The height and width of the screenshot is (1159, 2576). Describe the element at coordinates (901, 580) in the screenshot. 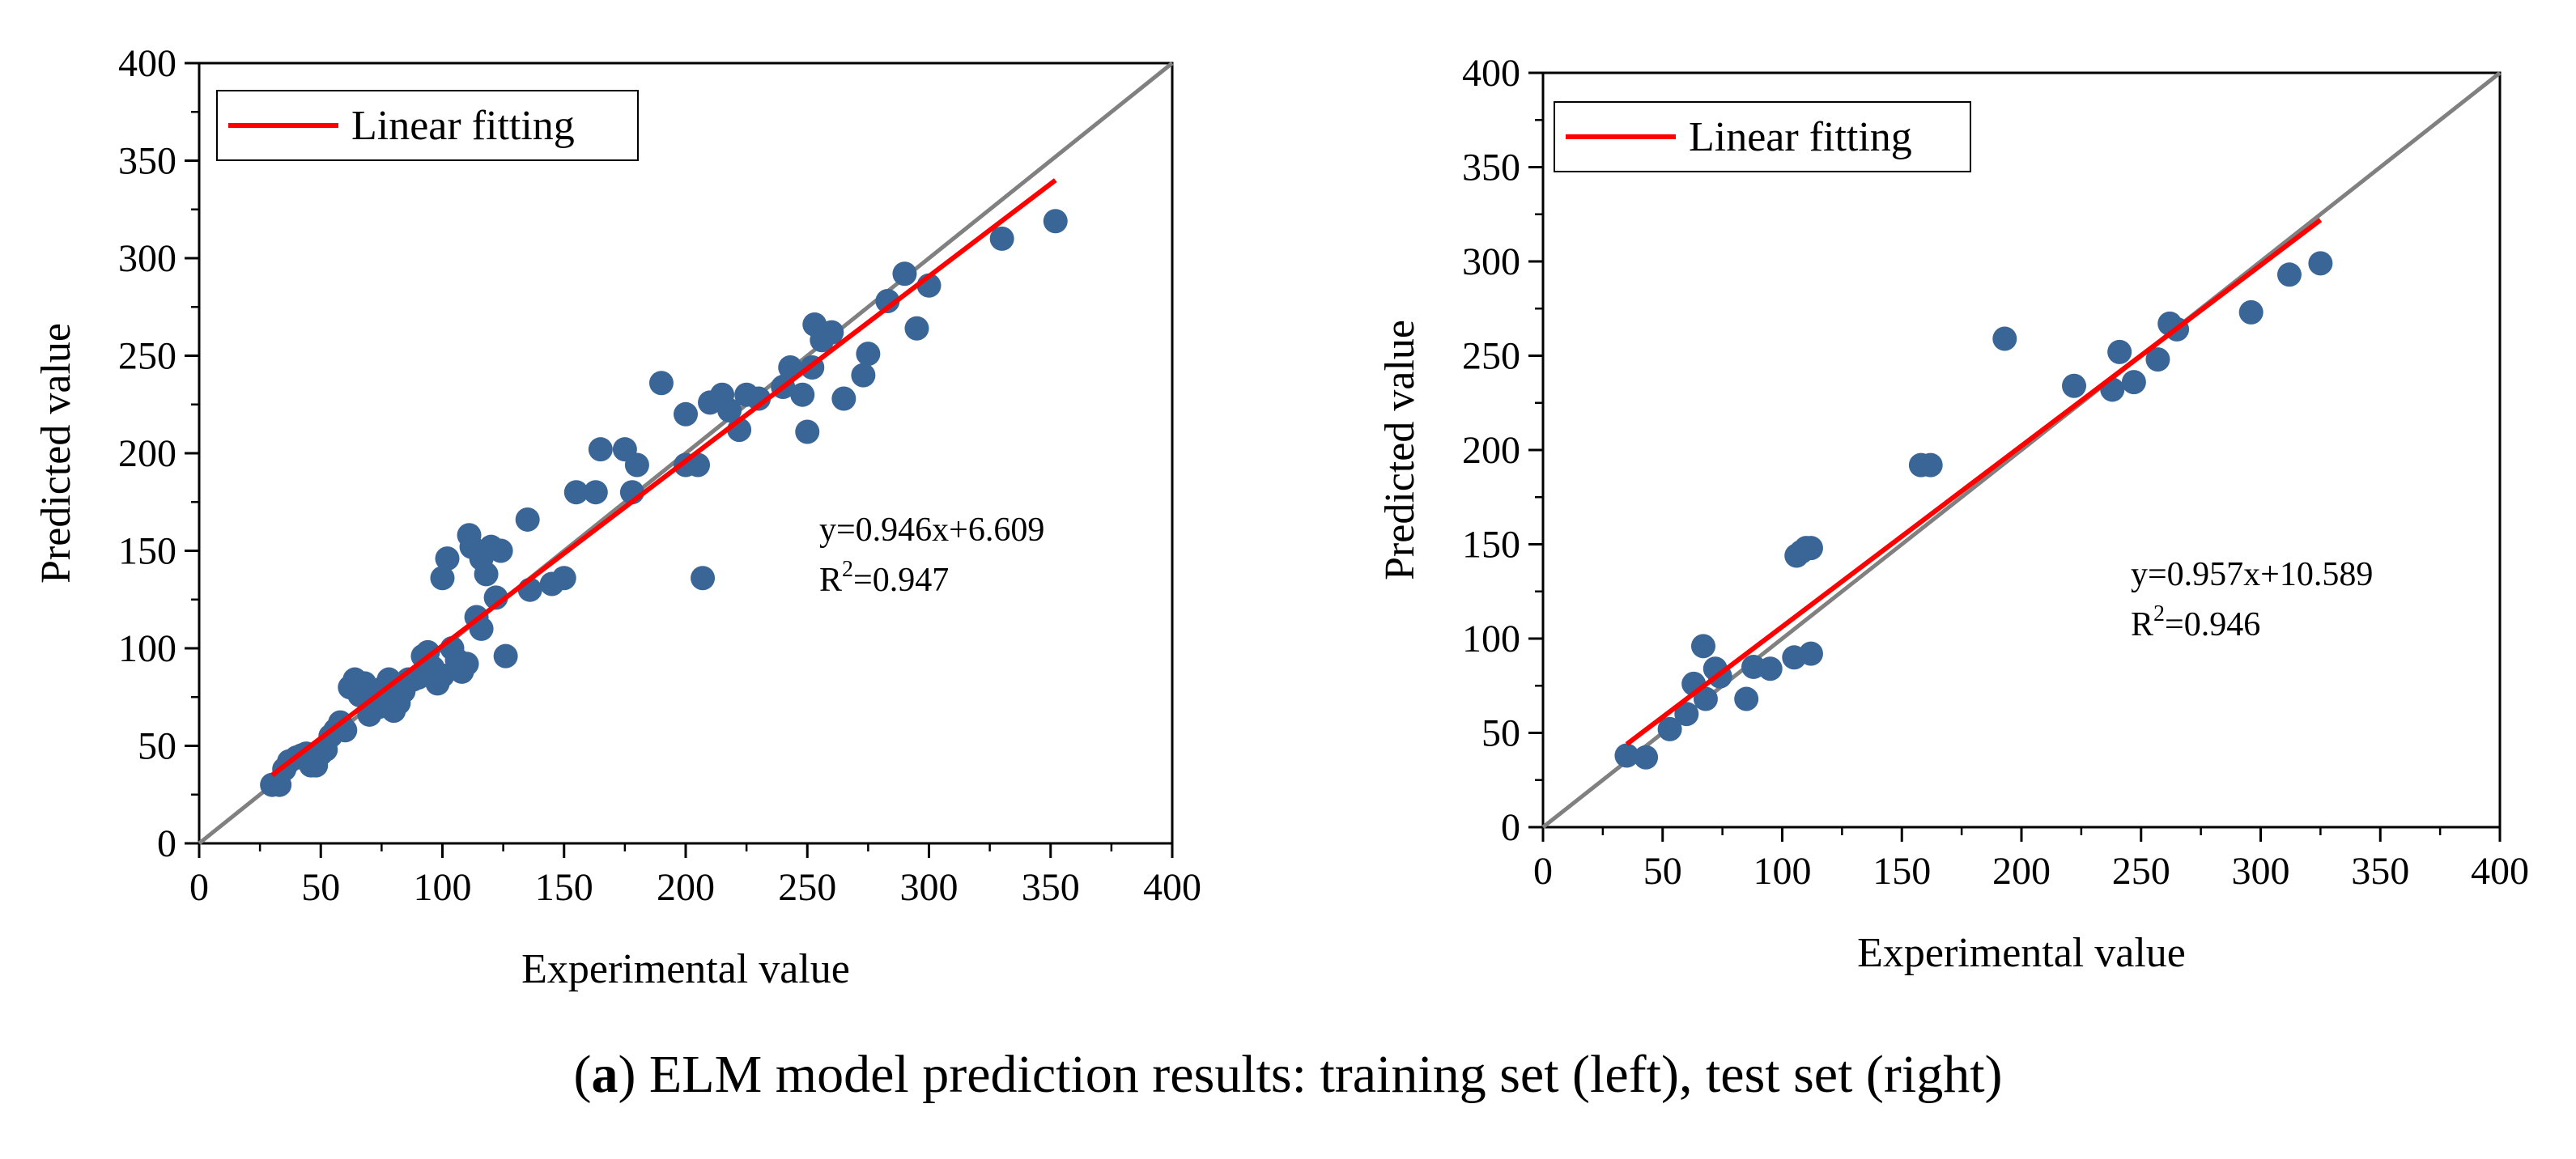

I see `r-squared-value: =0.947` at that location.